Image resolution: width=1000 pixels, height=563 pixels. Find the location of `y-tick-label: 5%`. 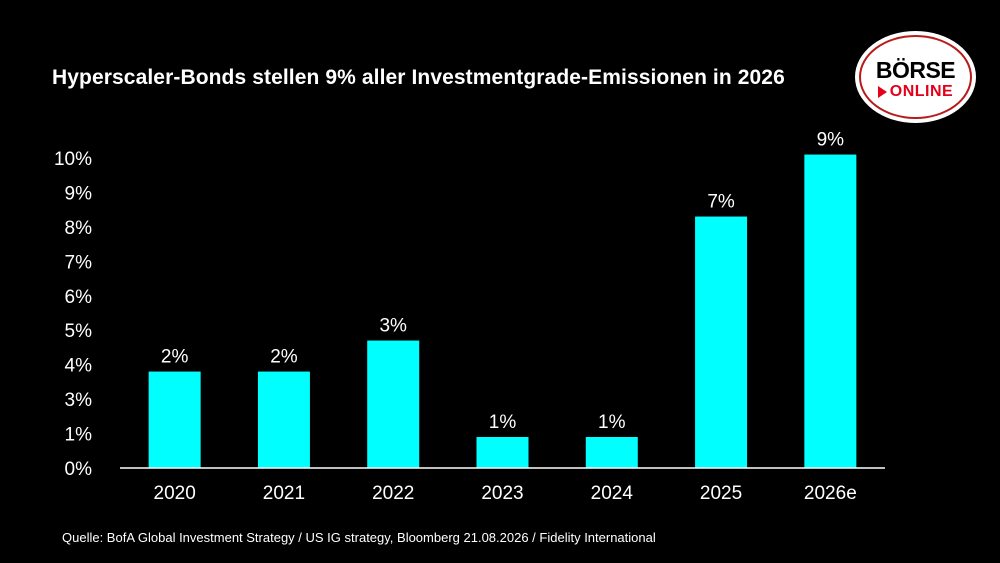

y-tick-label: 5% is located at coordinates (79, 331).